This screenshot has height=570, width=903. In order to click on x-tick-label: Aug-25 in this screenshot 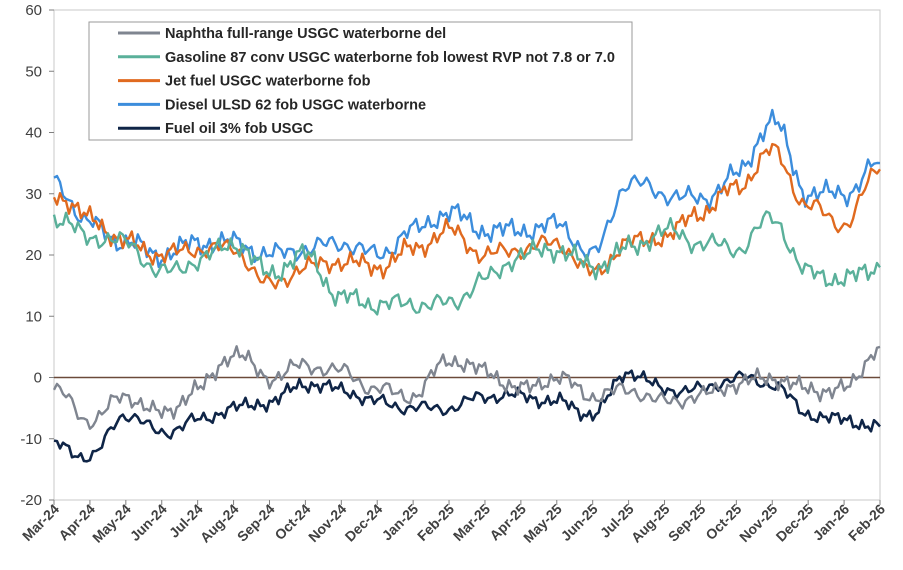, I will do `click(650, 523)`.